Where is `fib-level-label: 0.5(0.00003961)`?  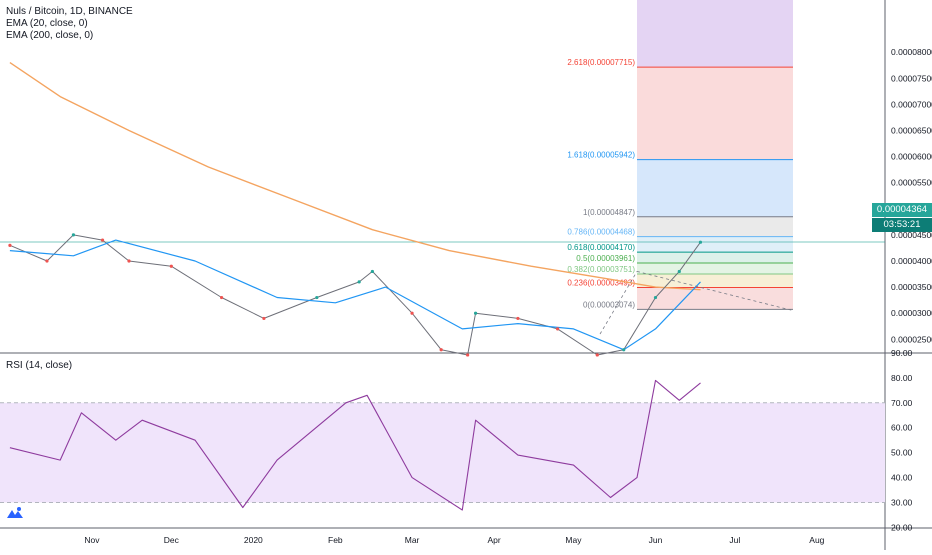
fib-level-label: 0.5(0.00003961) is located at coordinates (605, 258).